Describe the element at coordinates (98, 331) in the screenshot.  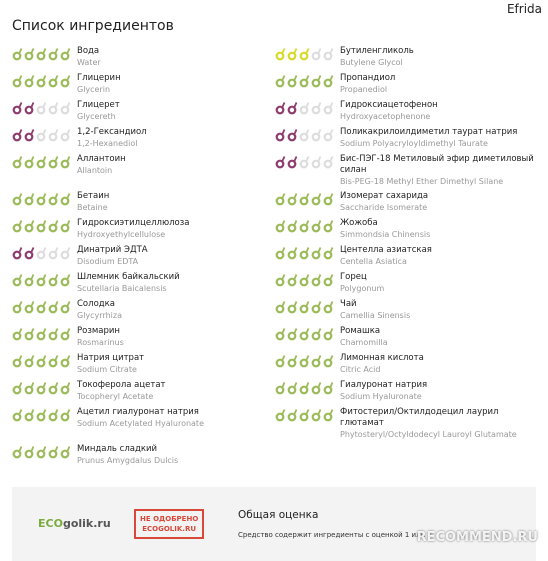
I see `ingredient-name: Розмарин` at that location.